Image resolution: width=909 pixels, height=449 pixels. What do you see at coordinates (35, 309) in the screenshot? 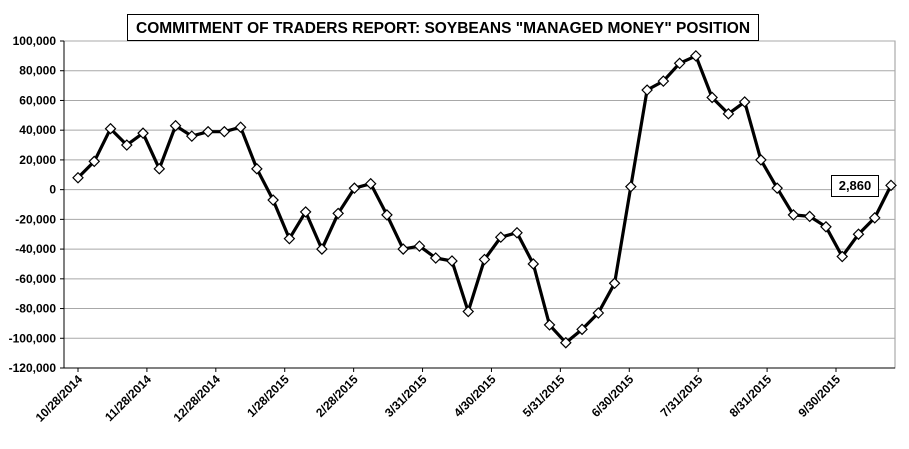
I see `y-tick-label: -80,000` at bounding box center [35, 309].